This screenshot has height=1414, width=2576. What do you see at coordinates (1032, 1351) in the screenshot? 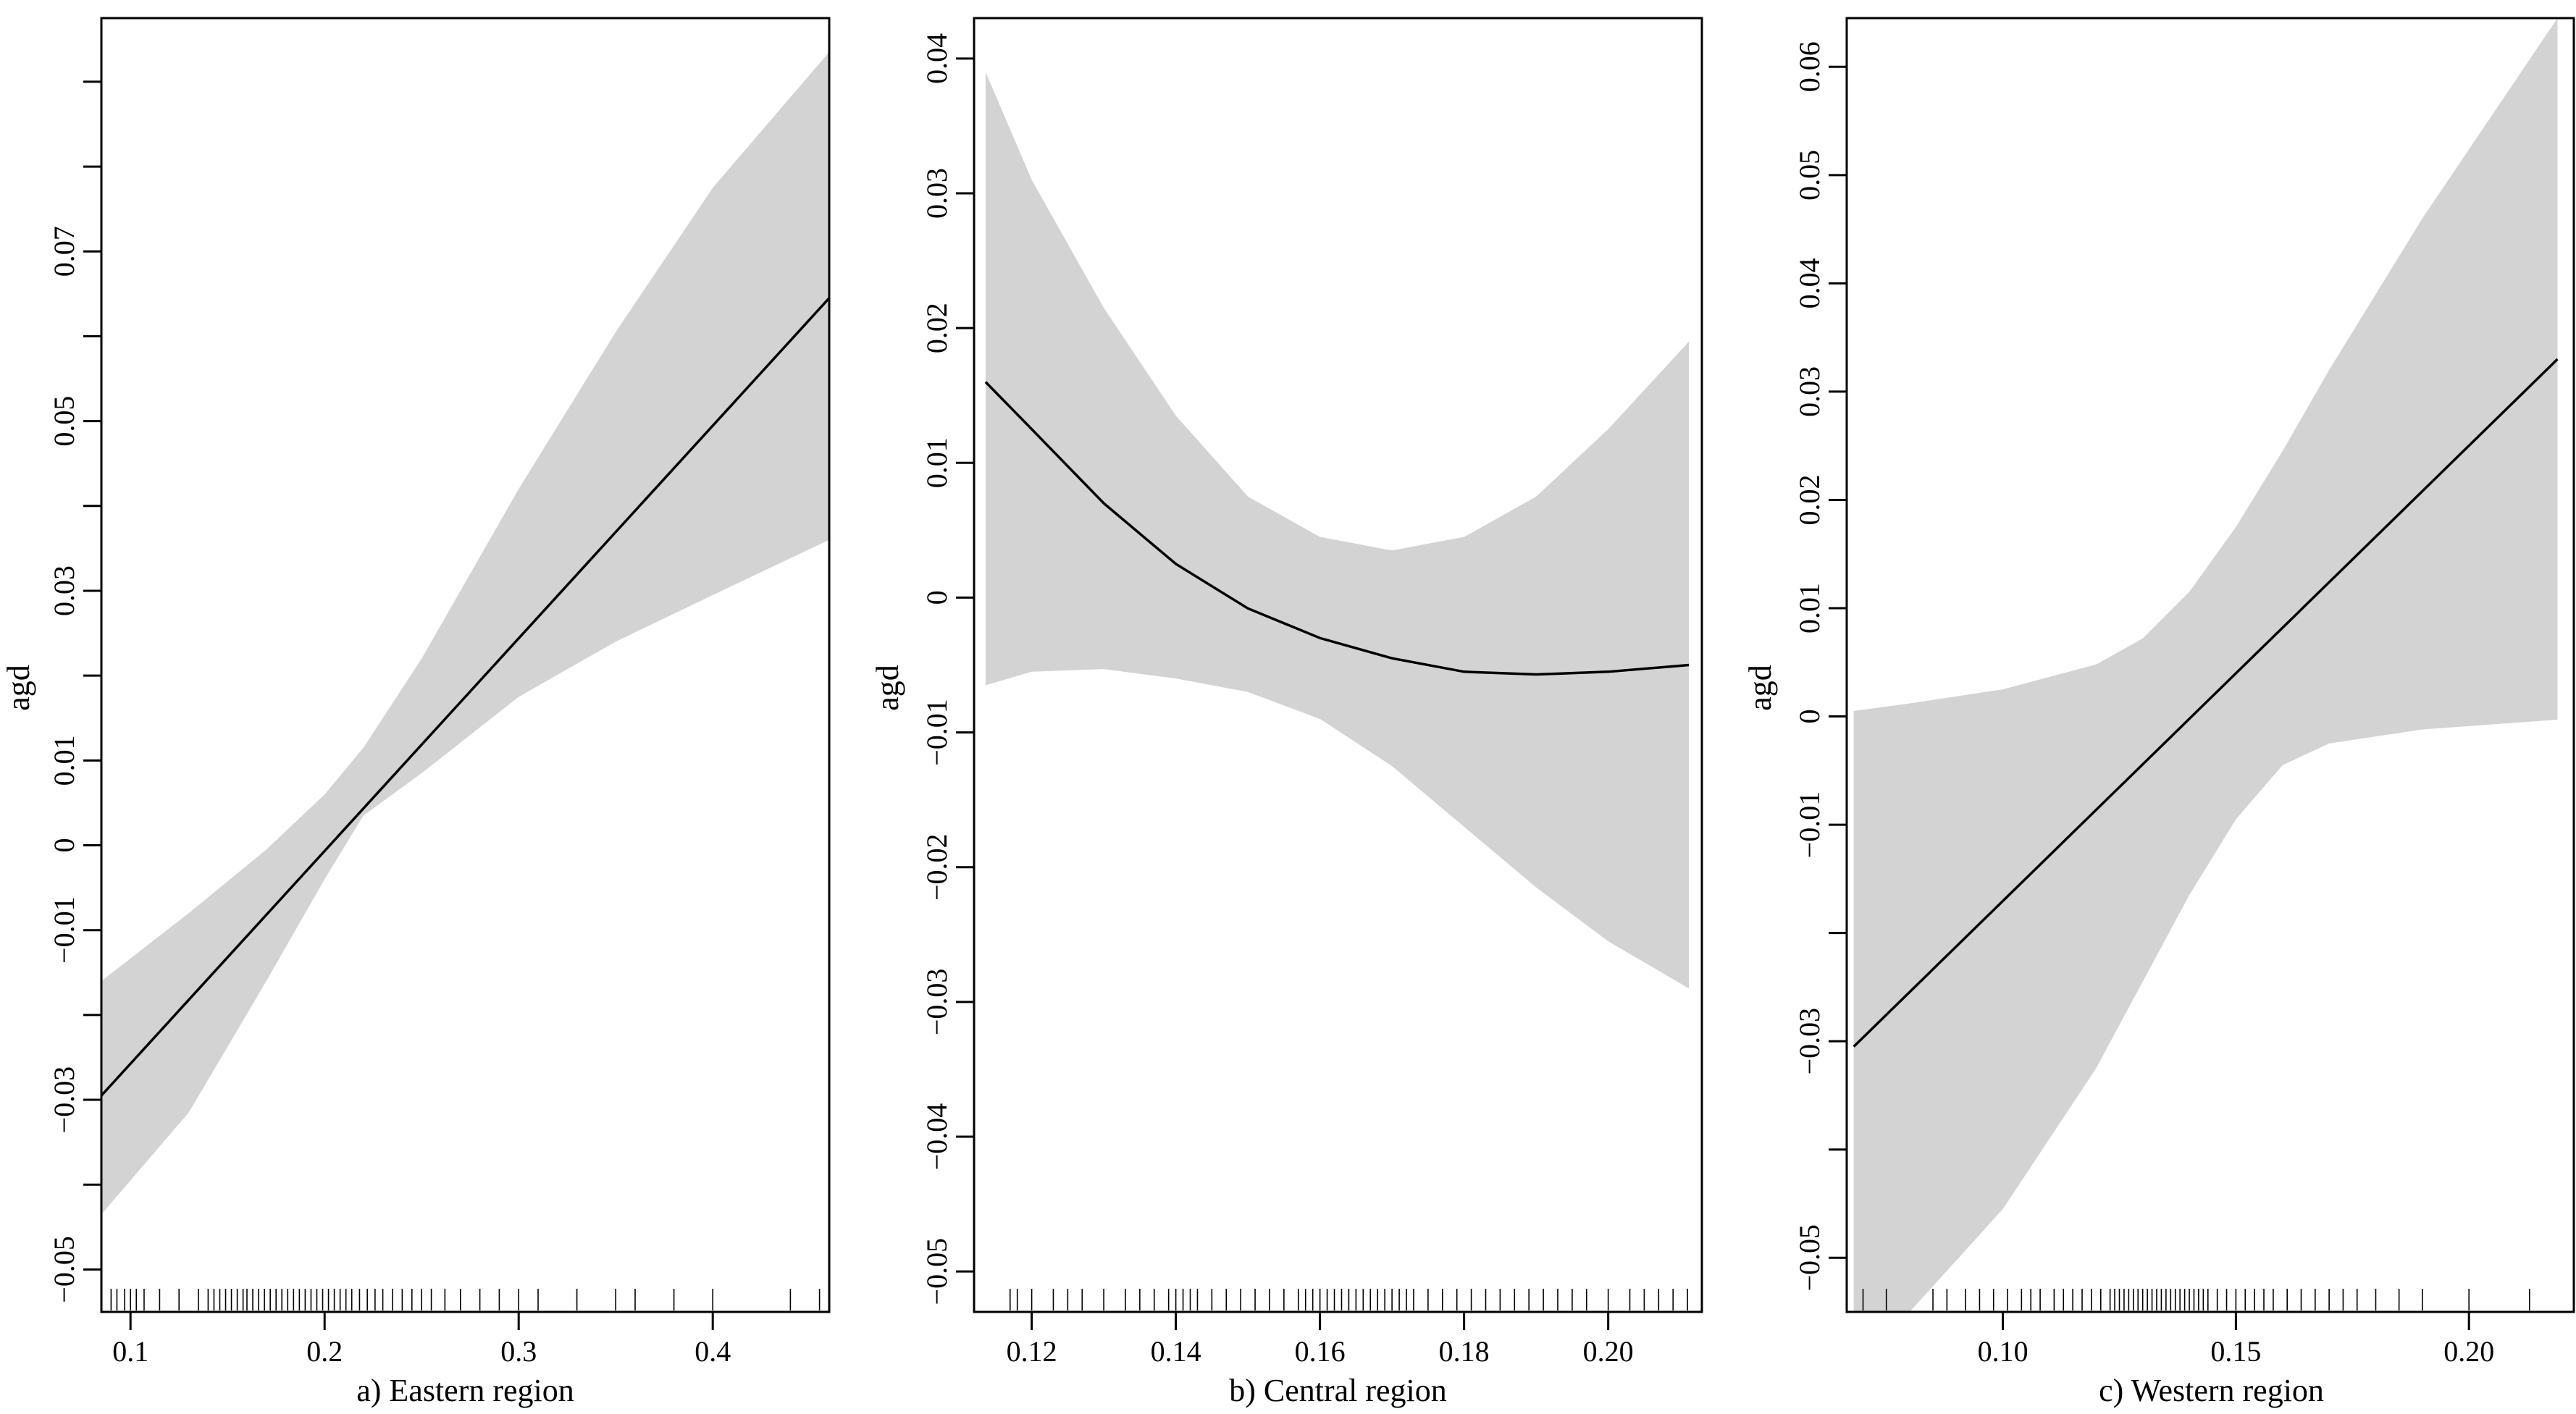
I see `x-tick-label: 0.12` at bounding box center [1032, 1351].